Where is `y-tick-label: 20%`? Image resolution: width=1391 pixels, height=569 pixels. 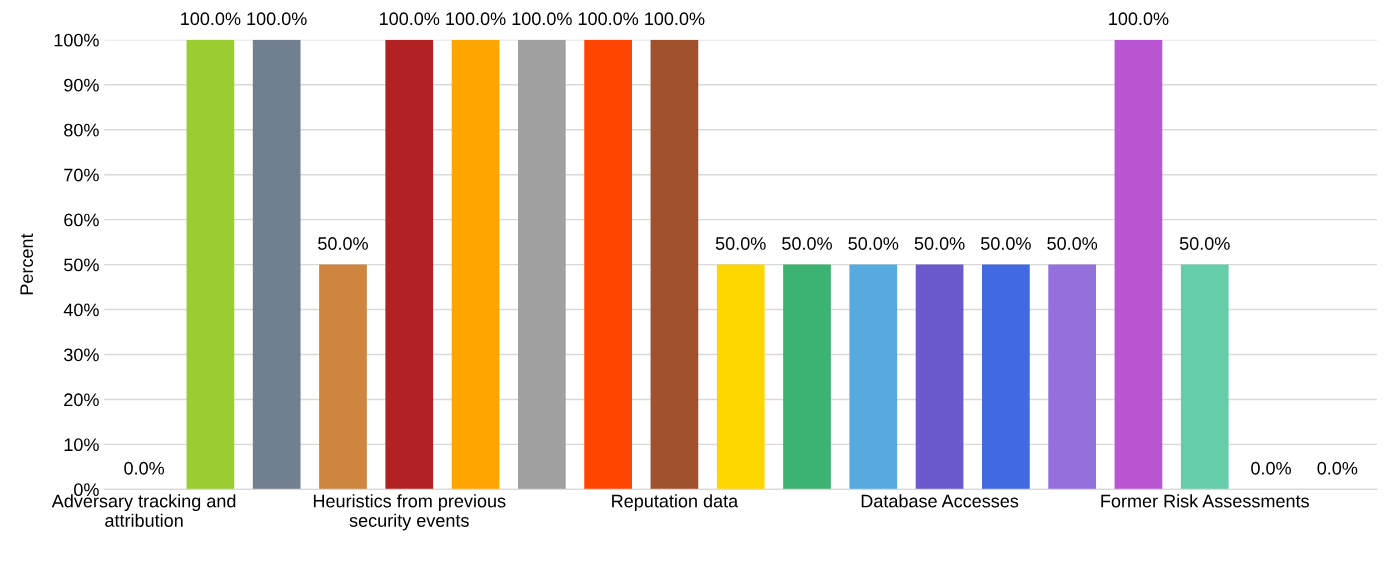
y-tick-label: 20% is located at coordinates (81, 400).